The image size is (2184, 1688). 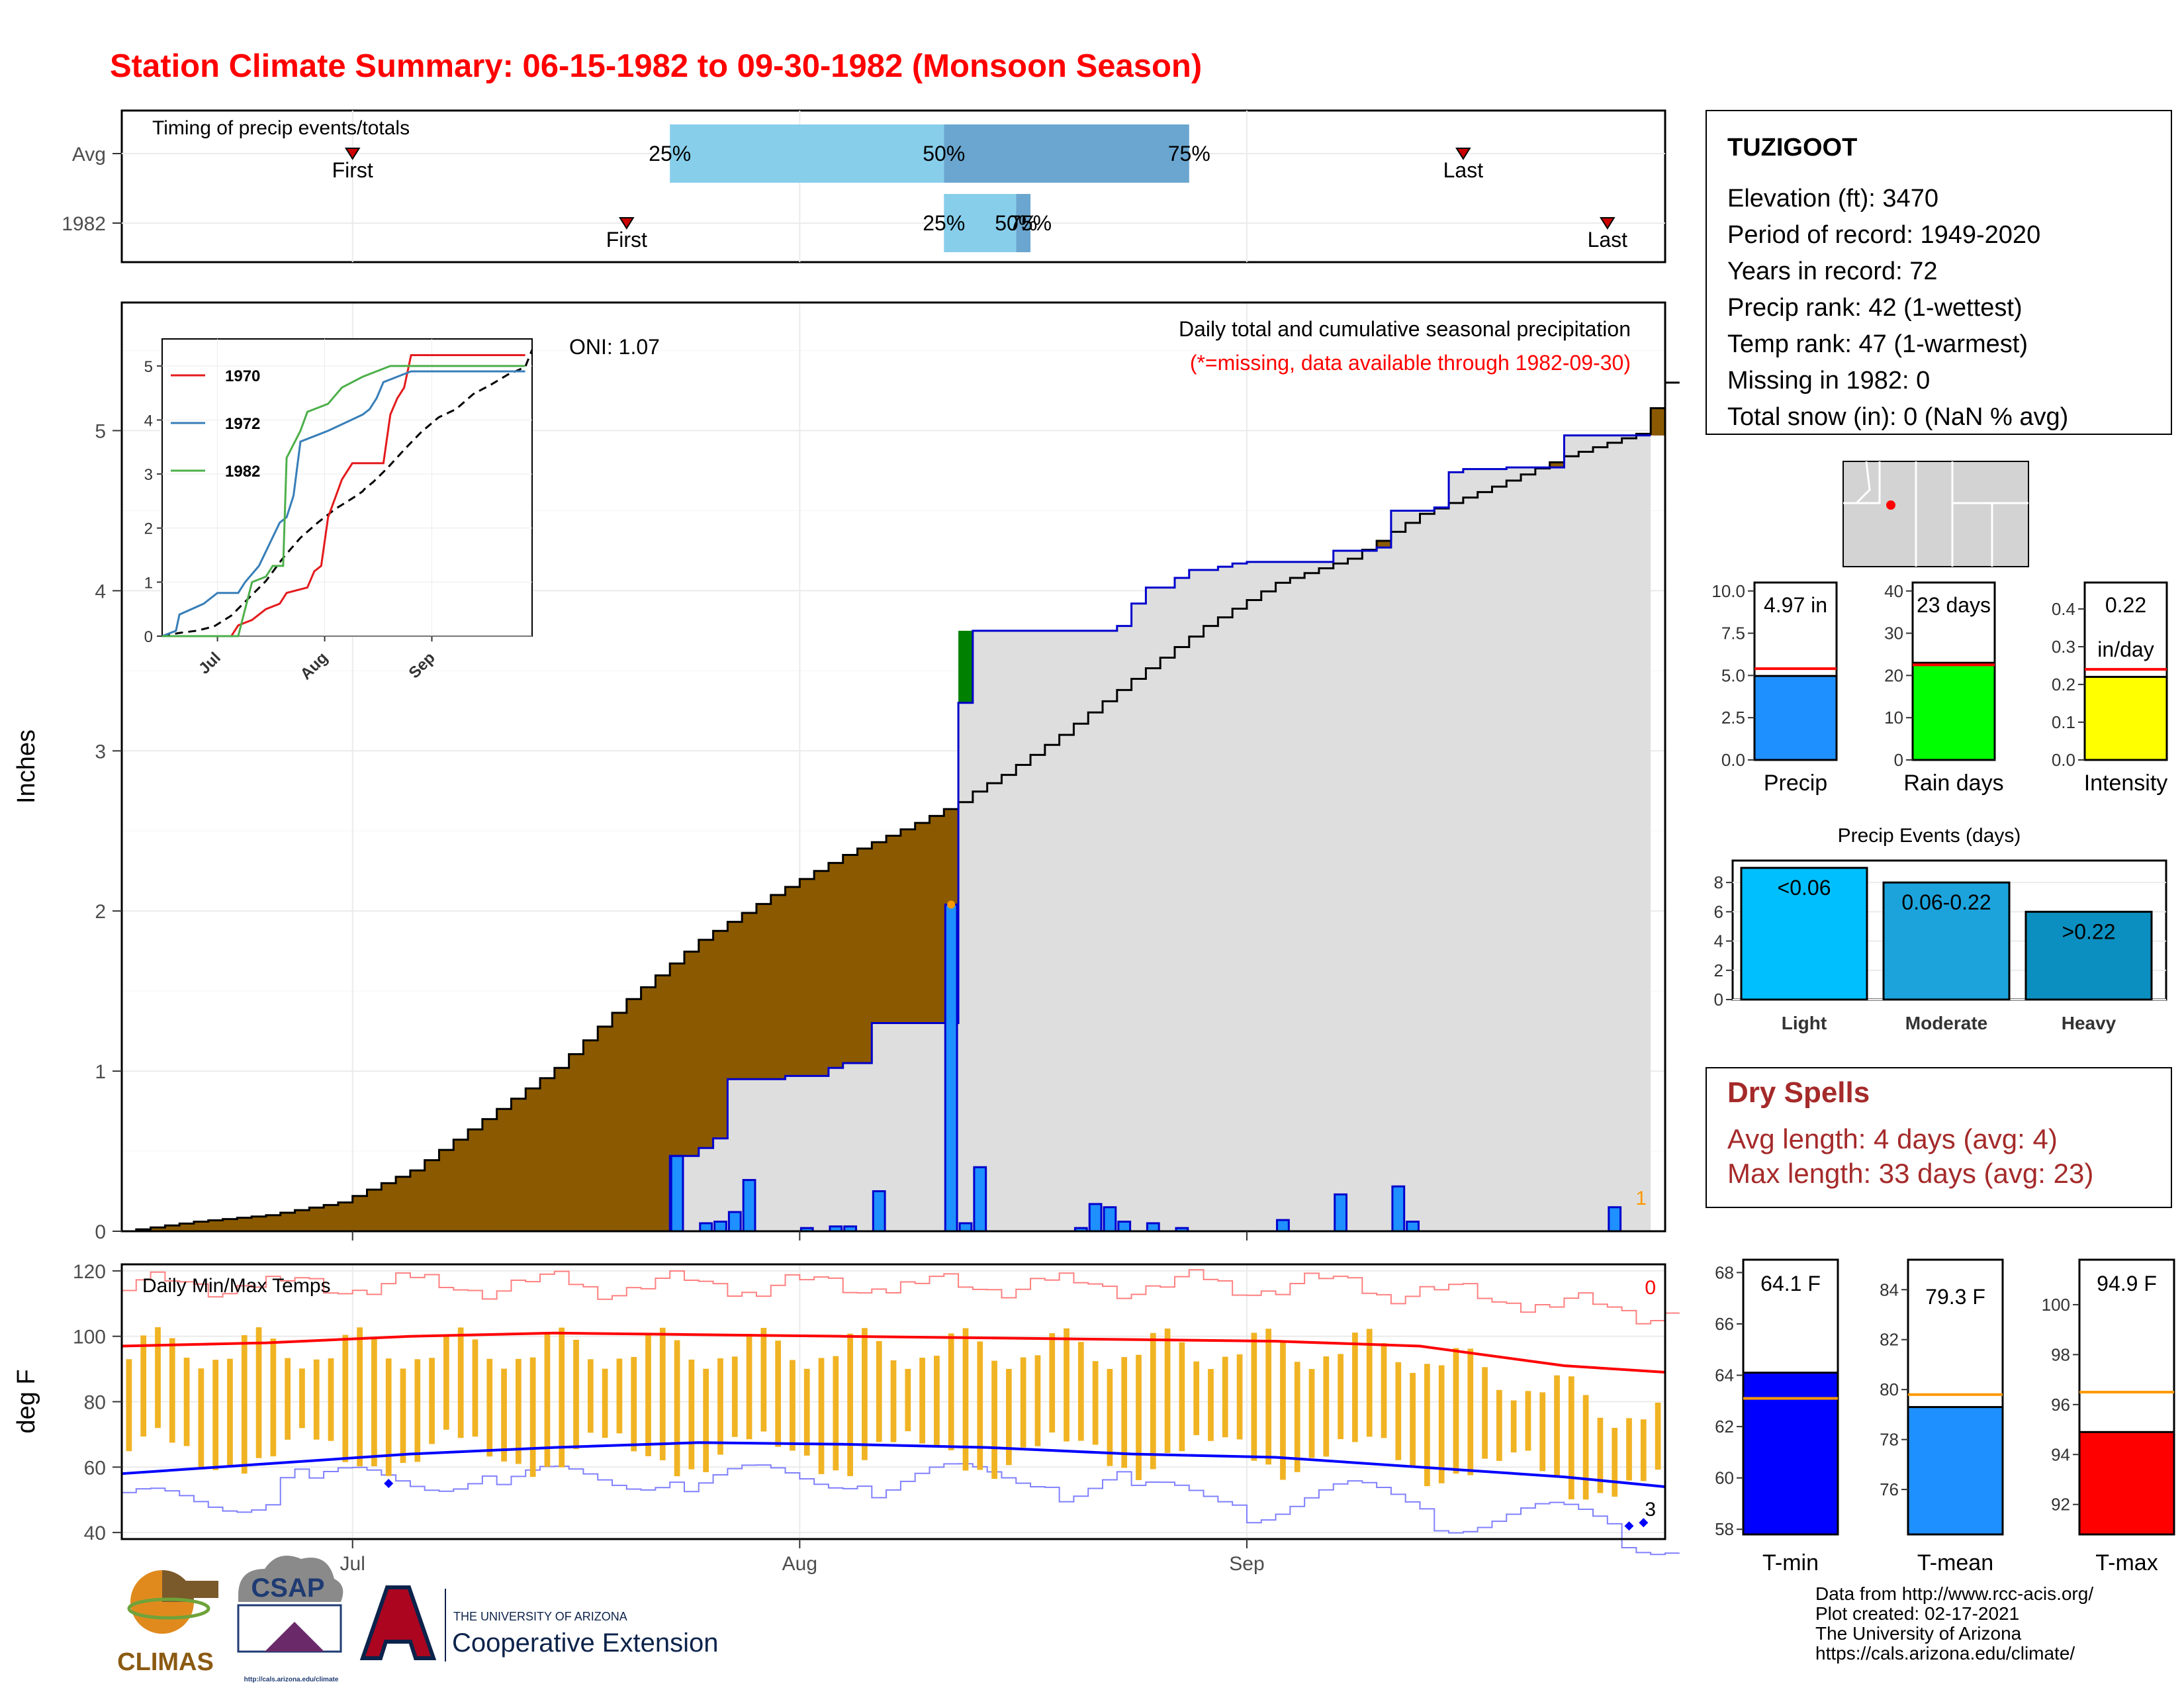 What do you see at coordinates (1955, 1297) in the screenshot?
I see `temp-summary-value: 79.3 F` at bounding box center [1955, 1297].